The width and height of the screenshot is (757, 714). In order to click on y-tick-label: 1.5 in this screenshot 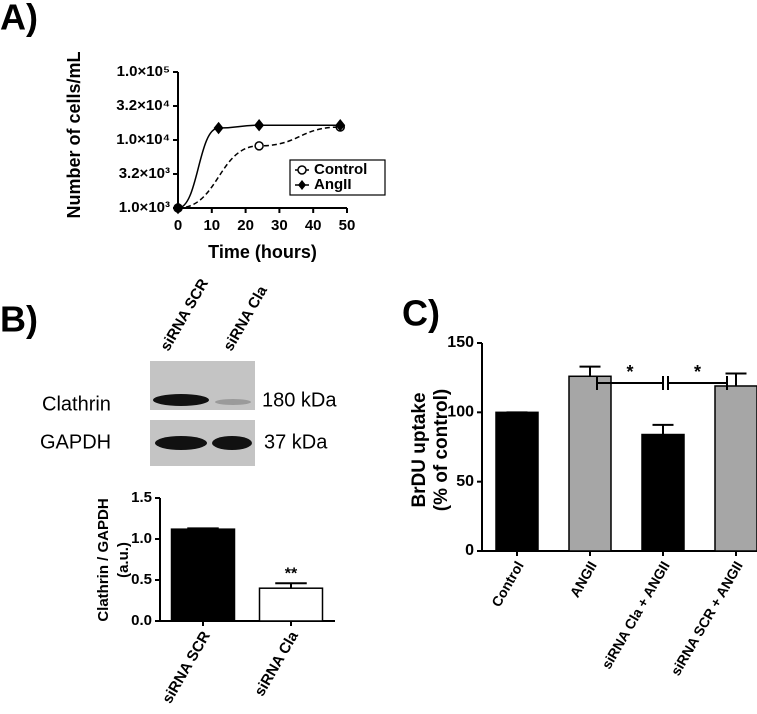, I will do `click(141, 497)`.